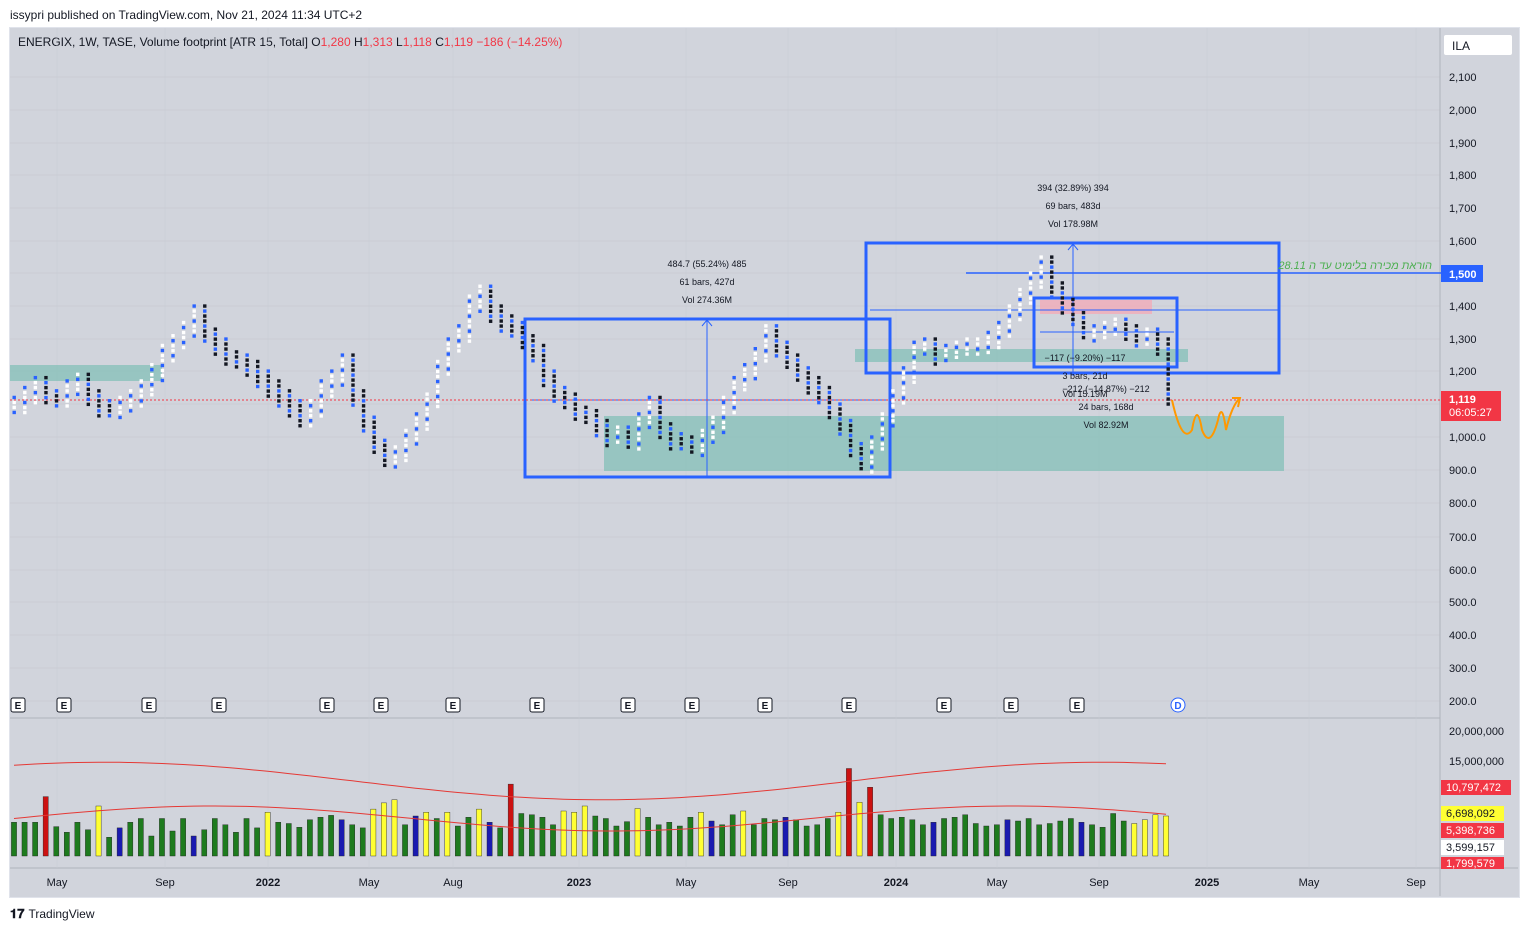 The width and height of the screenshot is (1528, 931). Describe the element at coordinates (61, 914) in the screenshot. I see `brand-text: TradingView` at that location.